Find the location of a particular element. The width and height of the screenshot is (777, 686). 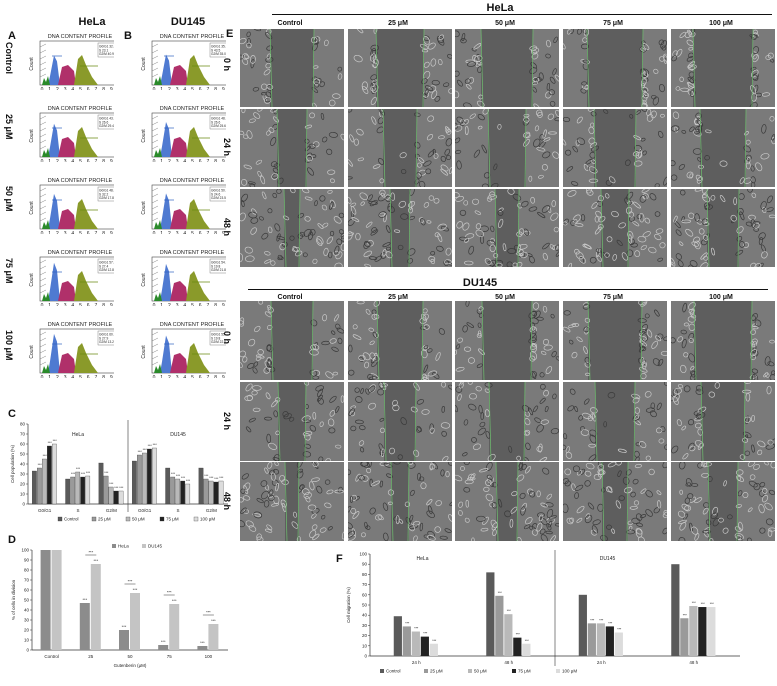

stat-text: S 43.5 is located at coordinates (215, 50).